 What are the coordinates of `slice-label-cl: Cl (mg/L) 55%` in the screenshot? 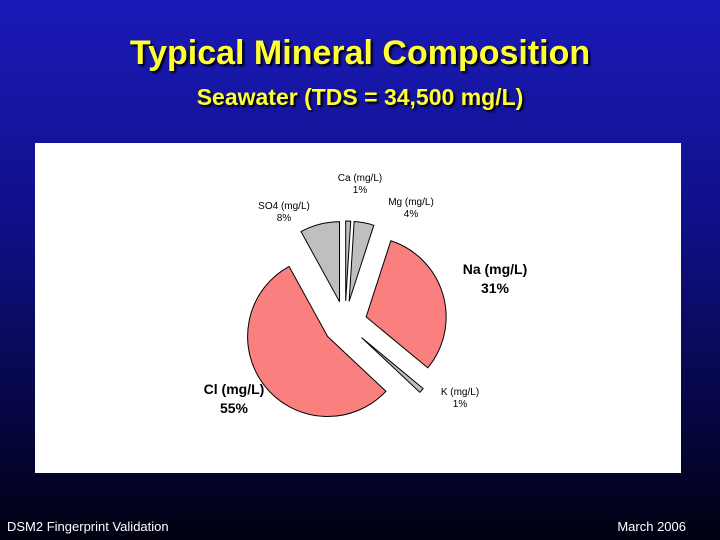 It's located at (234, 398).